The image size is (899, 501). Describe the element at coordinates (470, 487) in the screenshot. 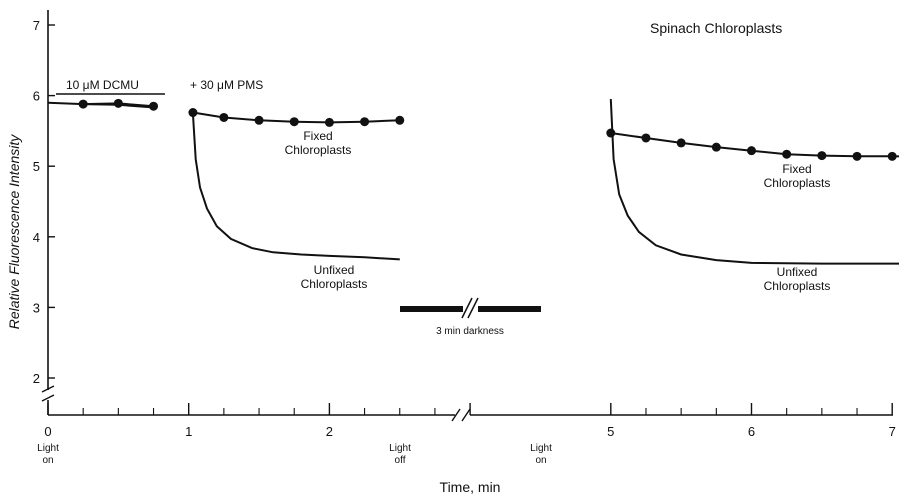

I see `x-axis-label: Time, min` at that location.